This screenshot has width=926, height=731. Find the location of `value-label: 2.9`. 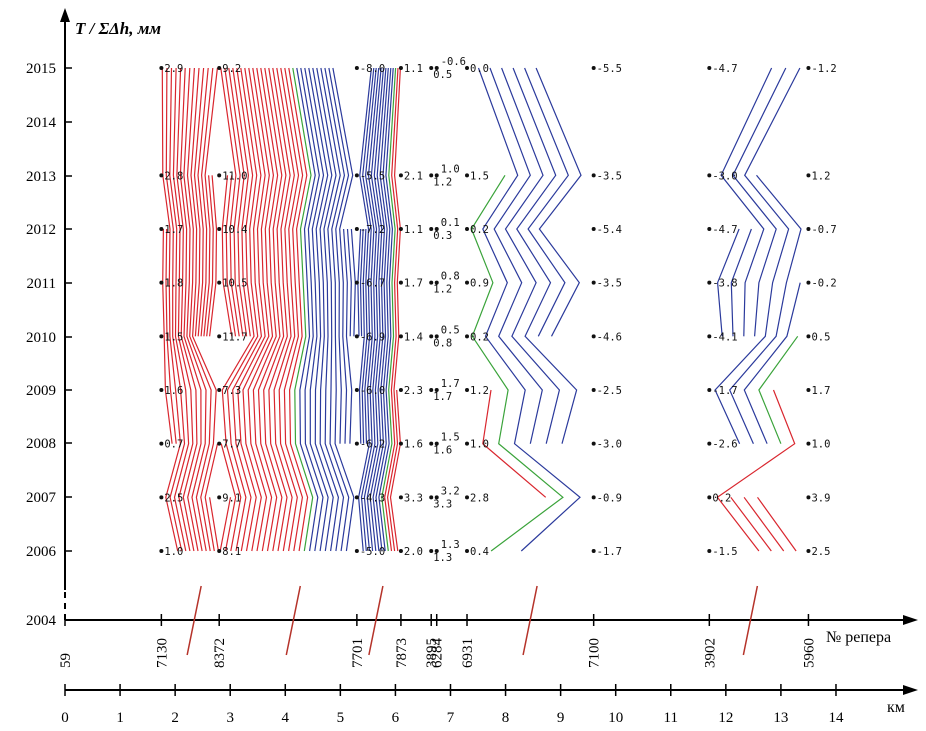

value-label: 2.9 is located at coordinates (173, 69).